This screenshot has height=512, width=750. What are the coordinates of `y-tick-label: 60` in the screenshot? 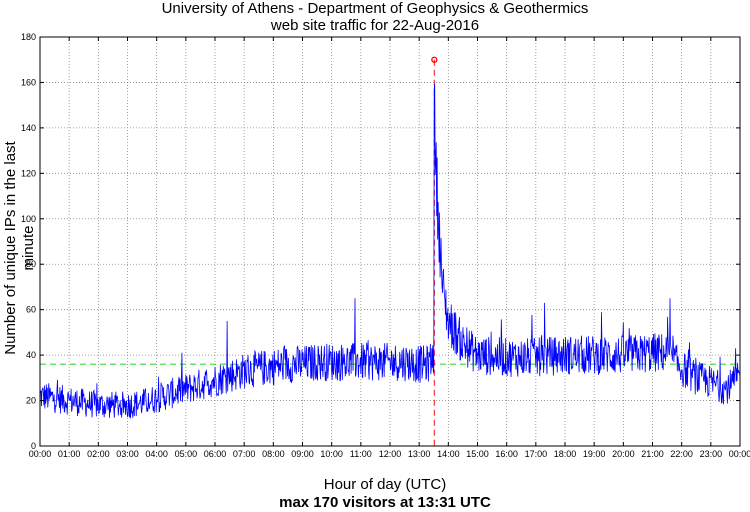 It's located at (31, 310).